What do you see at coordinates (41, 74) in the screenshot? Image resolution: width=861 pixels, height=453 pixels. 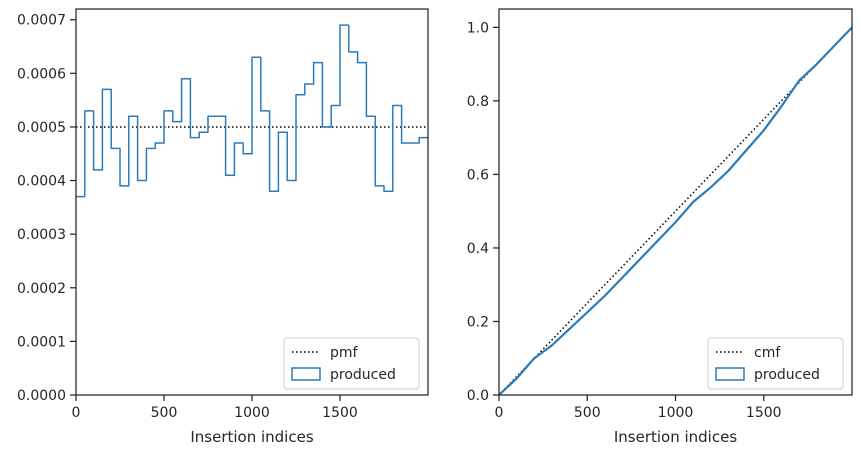 I see `y-tick-label: 0.0006` at bounding box center [41, 74].